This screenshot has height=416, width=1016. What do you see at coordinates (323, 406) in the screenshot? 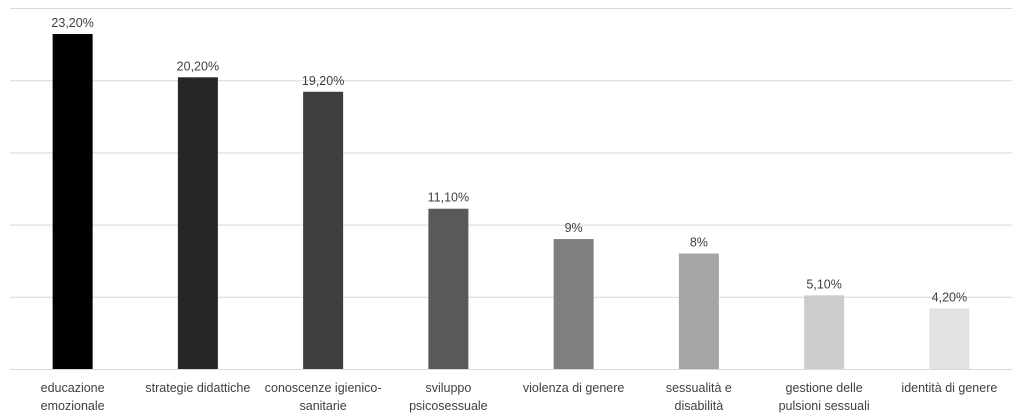
I see `category-label-2-line-1: sanitarie` at bounding box center [323, 406].